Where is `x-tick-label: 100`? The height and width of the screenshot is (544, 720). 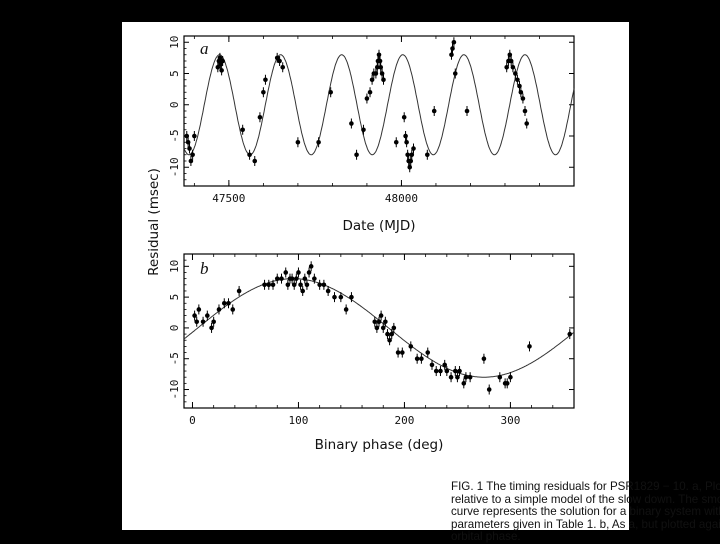 x-tick-label: 100 is located at coordinates (299, 420).